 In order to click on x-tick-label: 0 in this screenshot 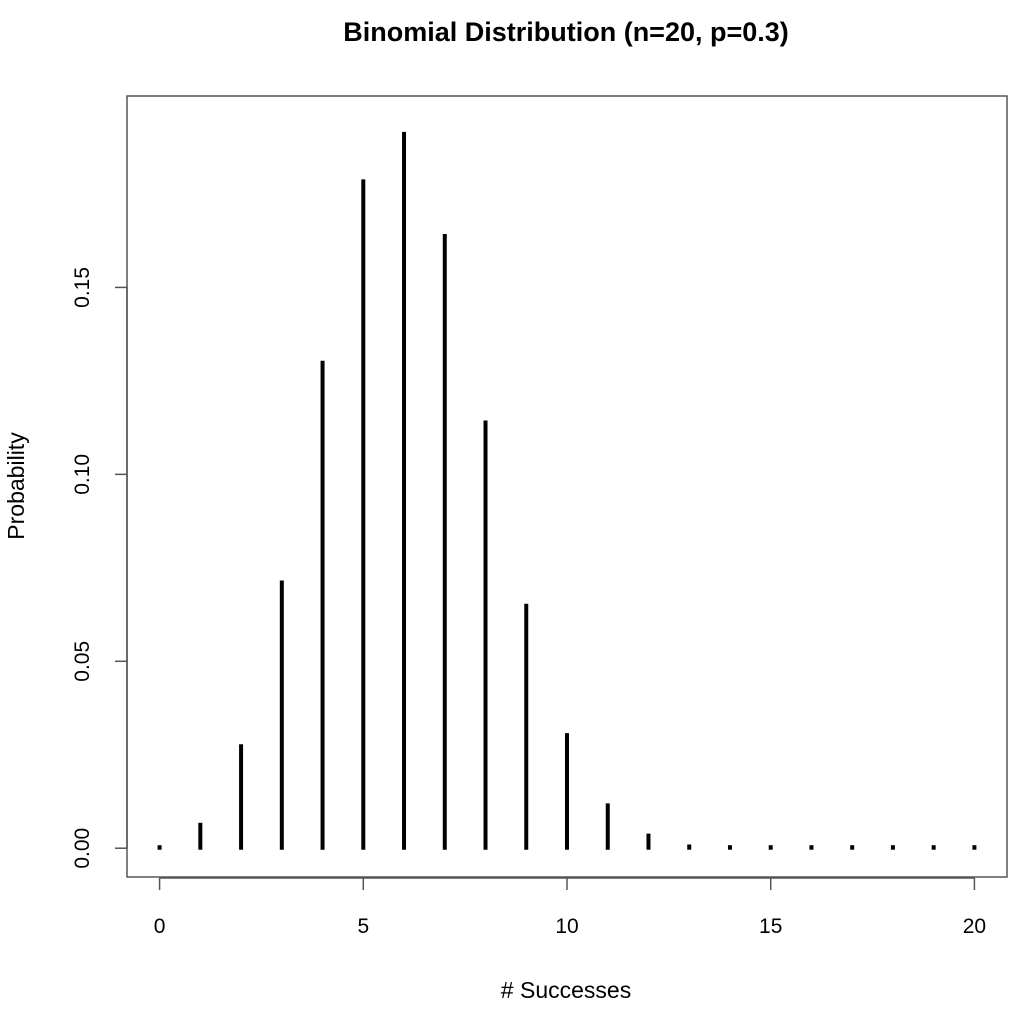, I will do `click(160, 926)`.